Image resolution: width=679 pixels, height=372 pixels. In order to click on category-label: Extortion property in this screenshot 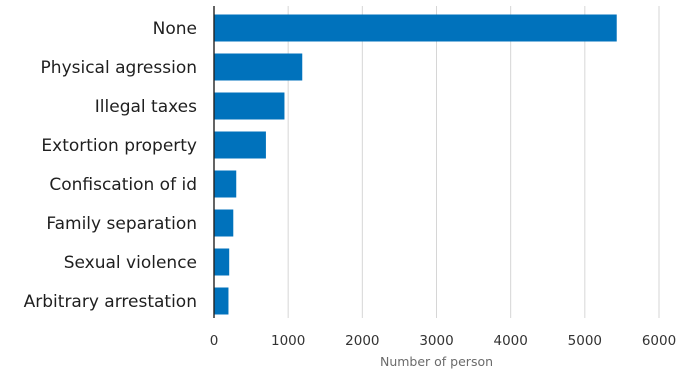, I will do `click(119, 146)`.